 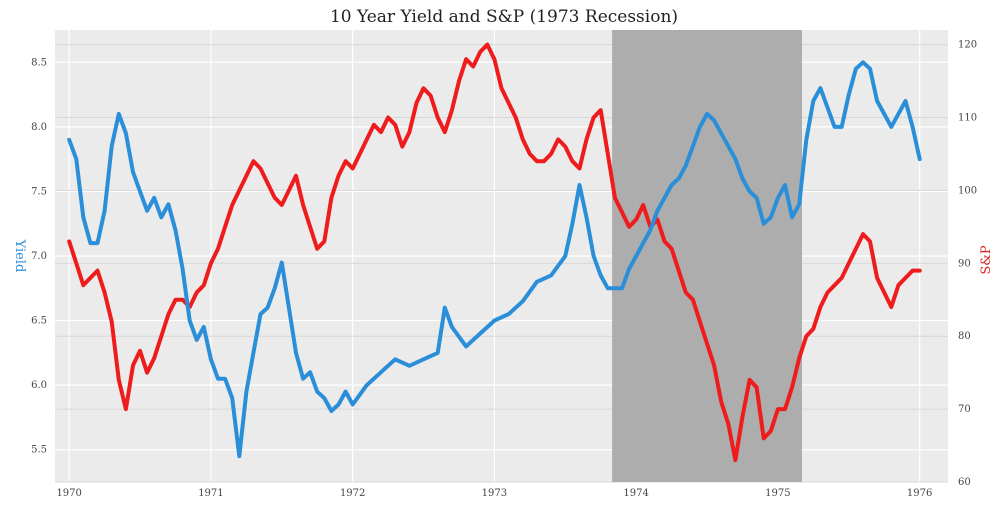 What do you see at coordinates (39, 127) in the screenshot?
I see `y-left-tick-label: 8.0` at bounding box center [39, 127].